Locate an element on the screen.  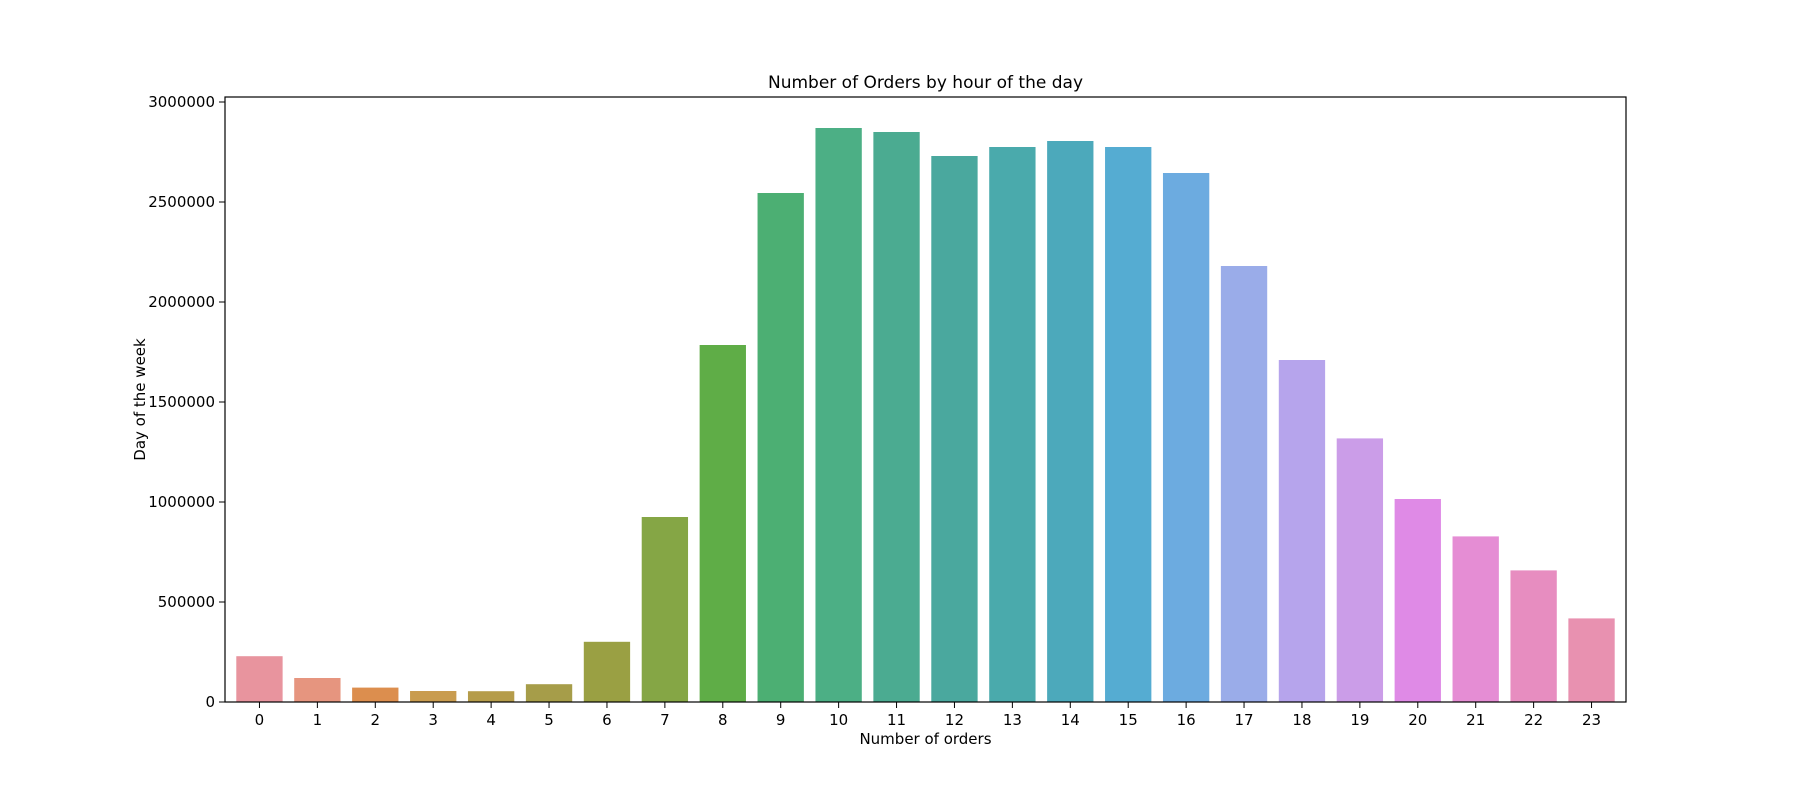
x-tick-label: 0 is located at coordinates (260, 720).